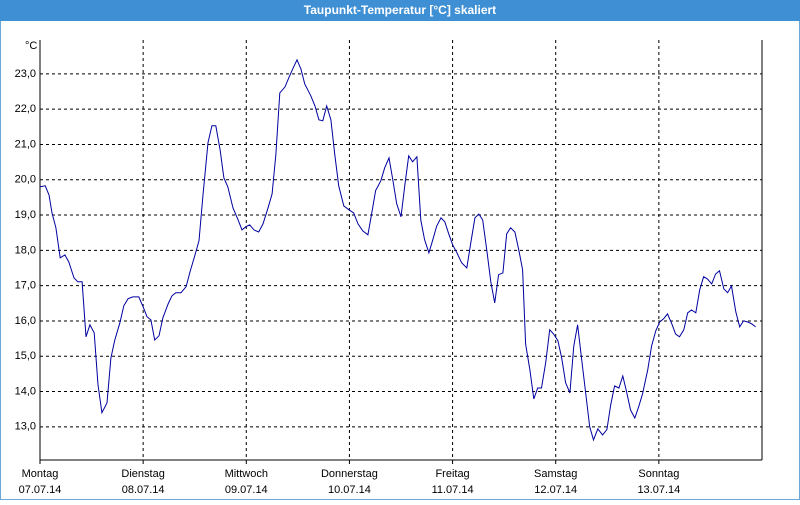 This screenshot has width=800, height=505. Describe the element at coordinates (25, 144) in the screenshot. I see `y-tick-label: 21,0` at that location.